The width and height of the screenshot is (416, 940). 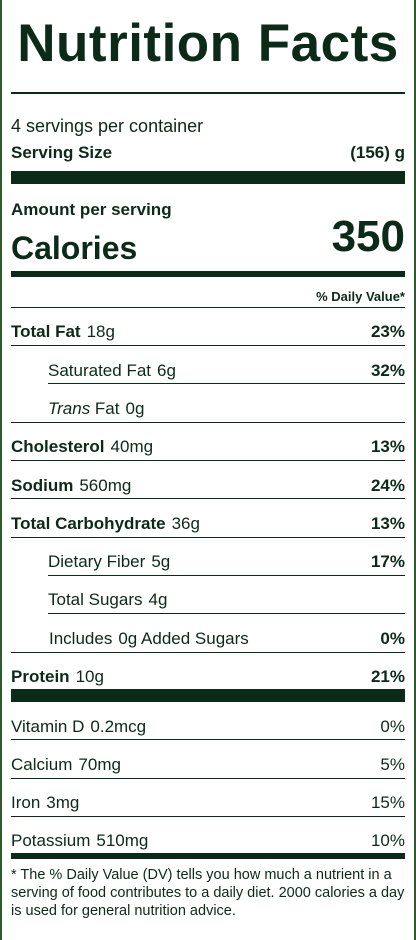 I want to click on nutrient-name: Saturated Fat 6g, so click(x=112, y=370).